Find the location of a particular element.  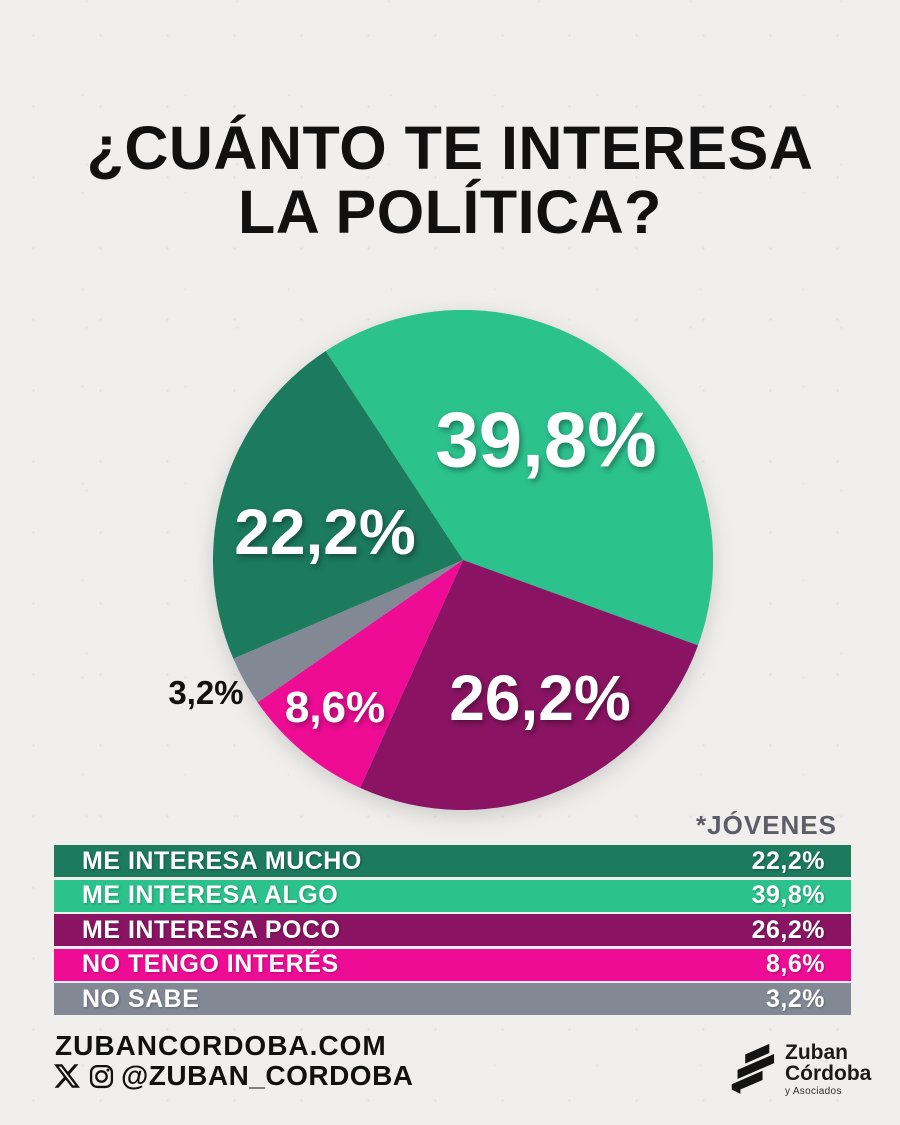

instagram-icon is located at coordinates (101, 1076).